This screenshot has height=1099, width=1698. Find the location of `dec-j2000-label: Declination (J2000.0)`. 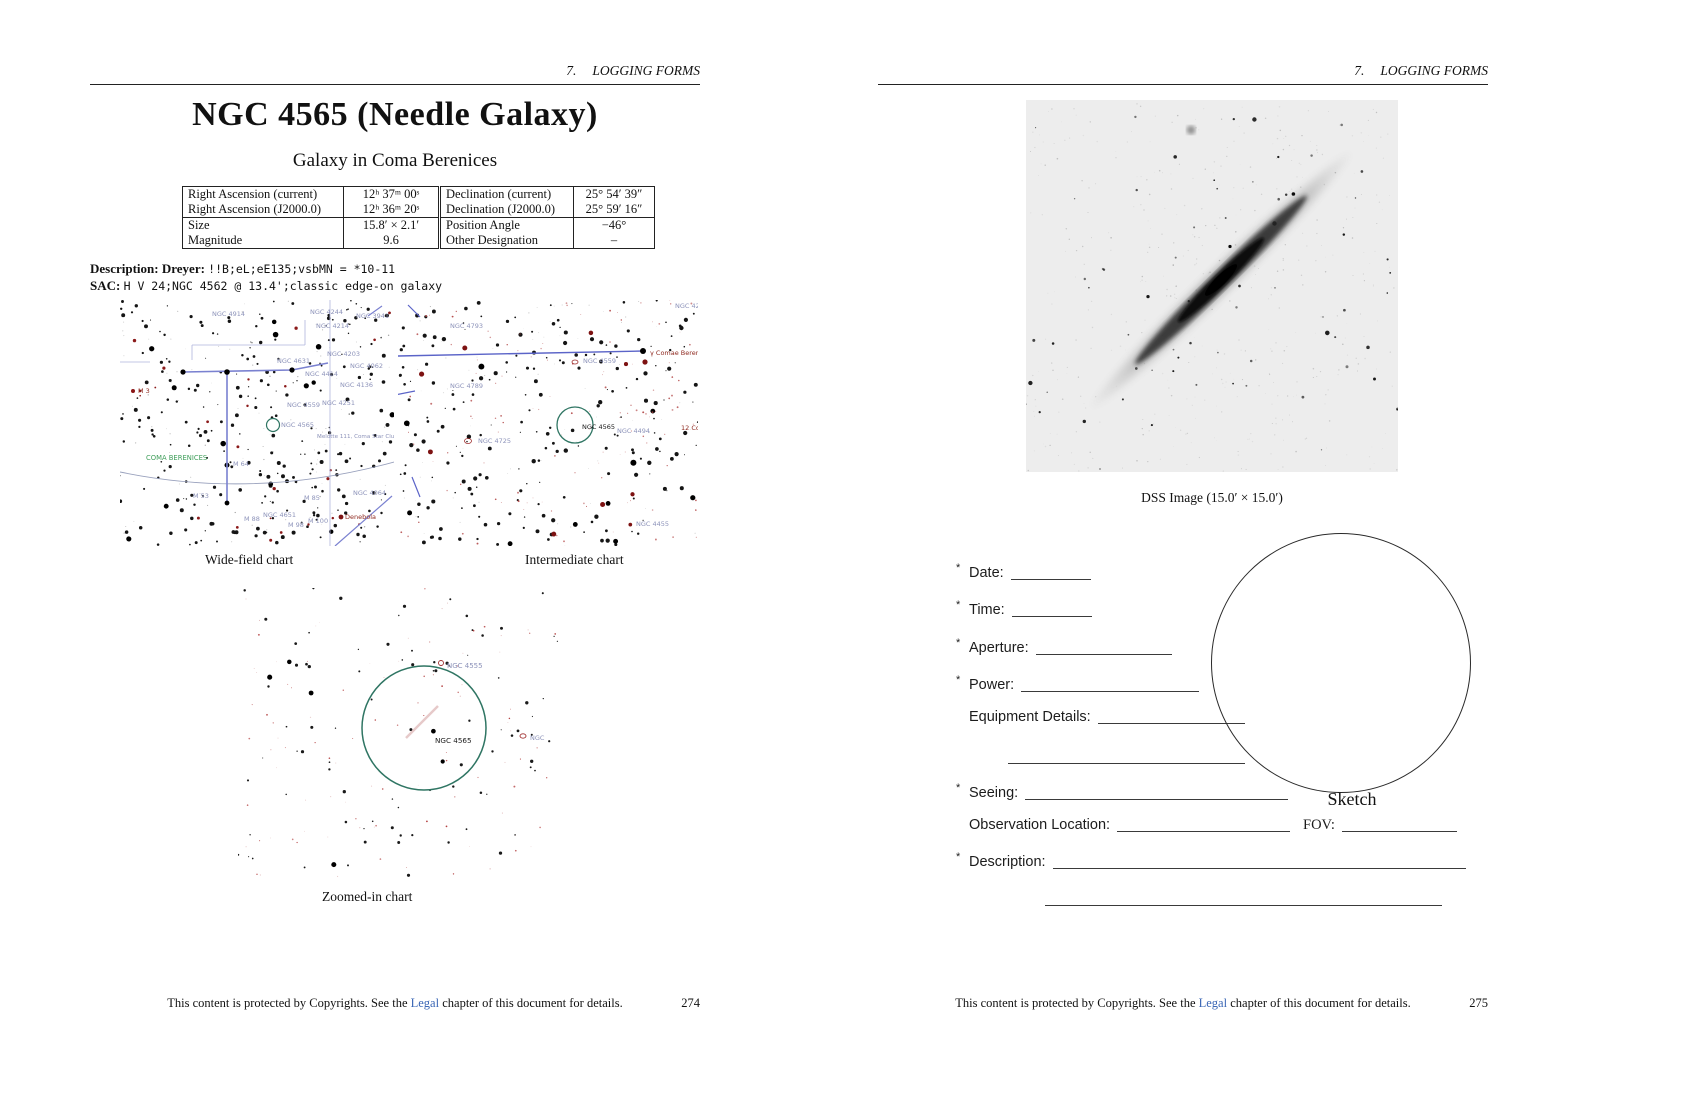

dec-j2000-label: Declination (J2000.0) is located at coordinates (506, 210).